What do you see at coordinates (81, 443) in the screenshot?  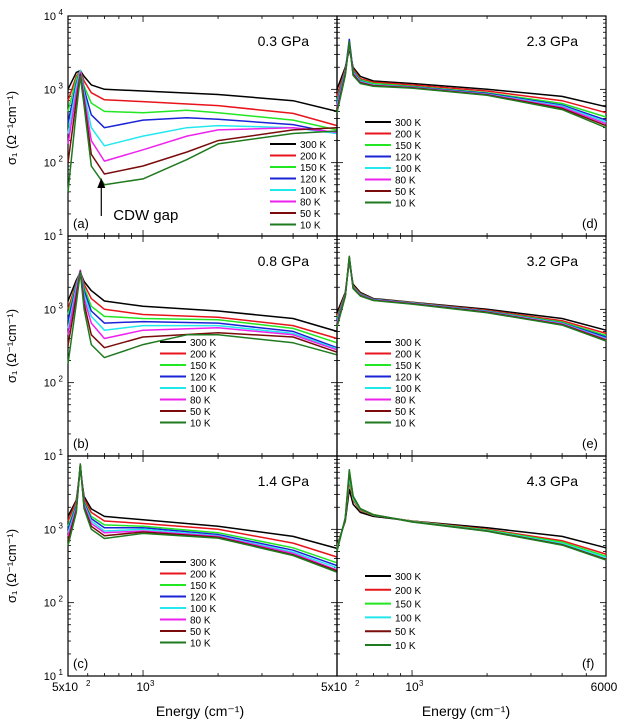 I see `panel-letter: (b)` at bounding box center [81, 443].